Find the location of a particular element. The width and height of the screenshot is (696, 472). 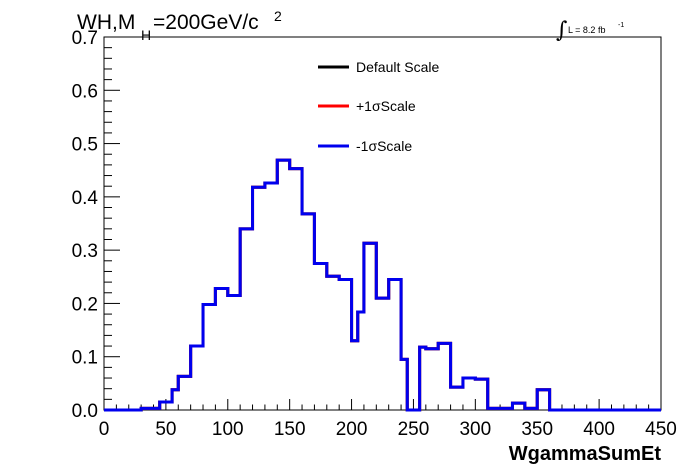

y-tick-label: 0.0 is located at coordinates (85, 411).